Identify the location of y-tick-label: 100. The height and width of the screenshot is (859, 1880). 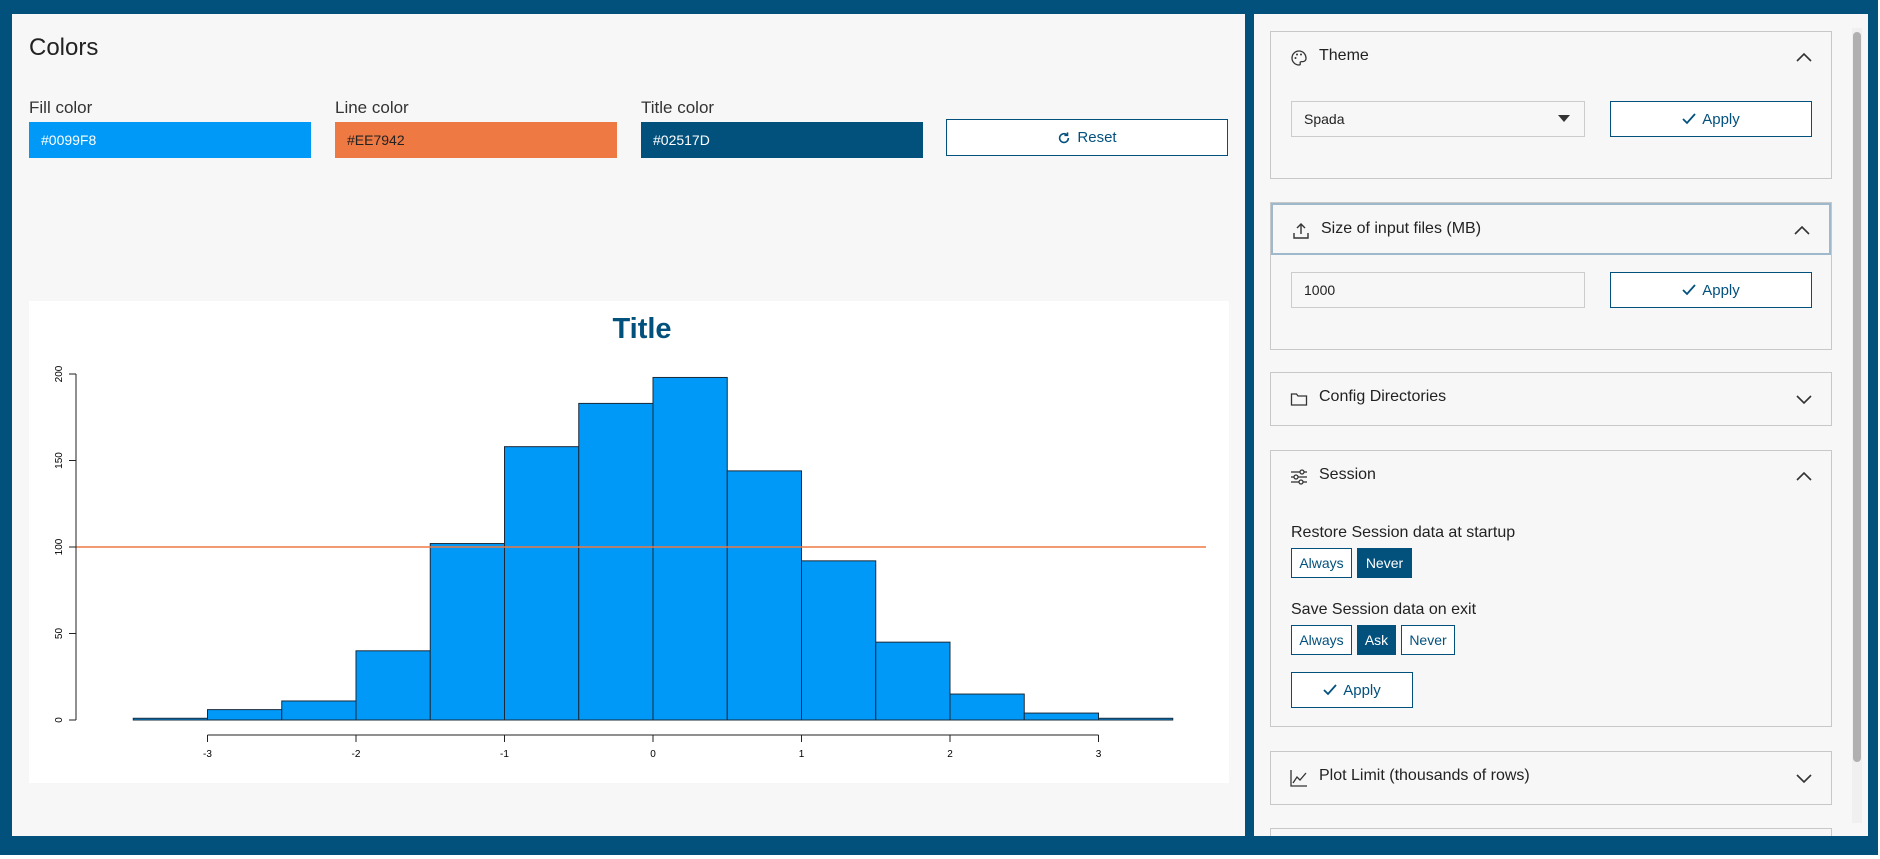
(59, 546).